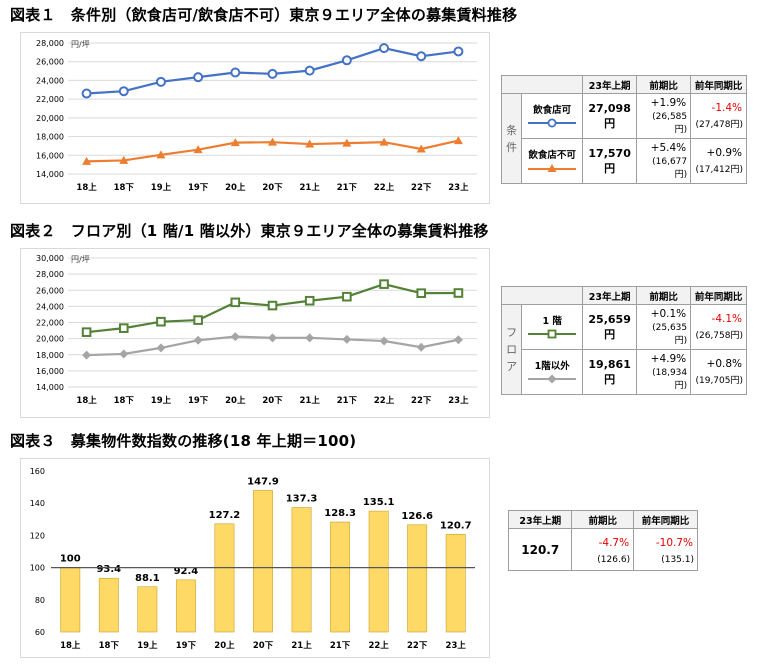 This screenshot has width=767, height=668. What do you see at coordinates (50, 80) in the screenshot?
I see `y-tick-label: 24,000` at bounding box center [50, 80].